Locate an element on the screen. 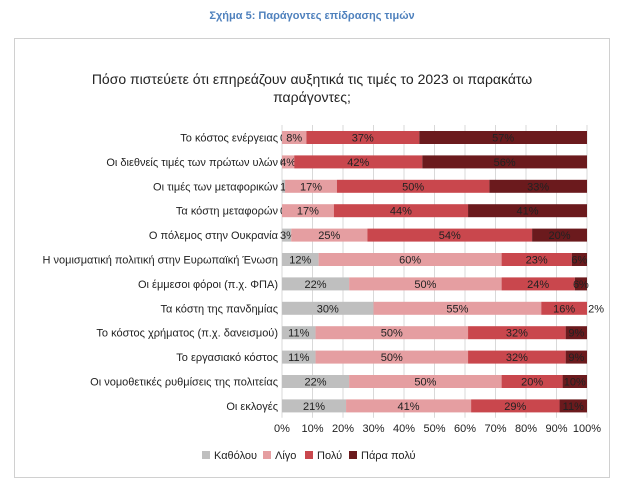 Image resolution: width=624 pixels, height=488 pixels. bar-value-label: 17% is located at coordinates (311, 187).